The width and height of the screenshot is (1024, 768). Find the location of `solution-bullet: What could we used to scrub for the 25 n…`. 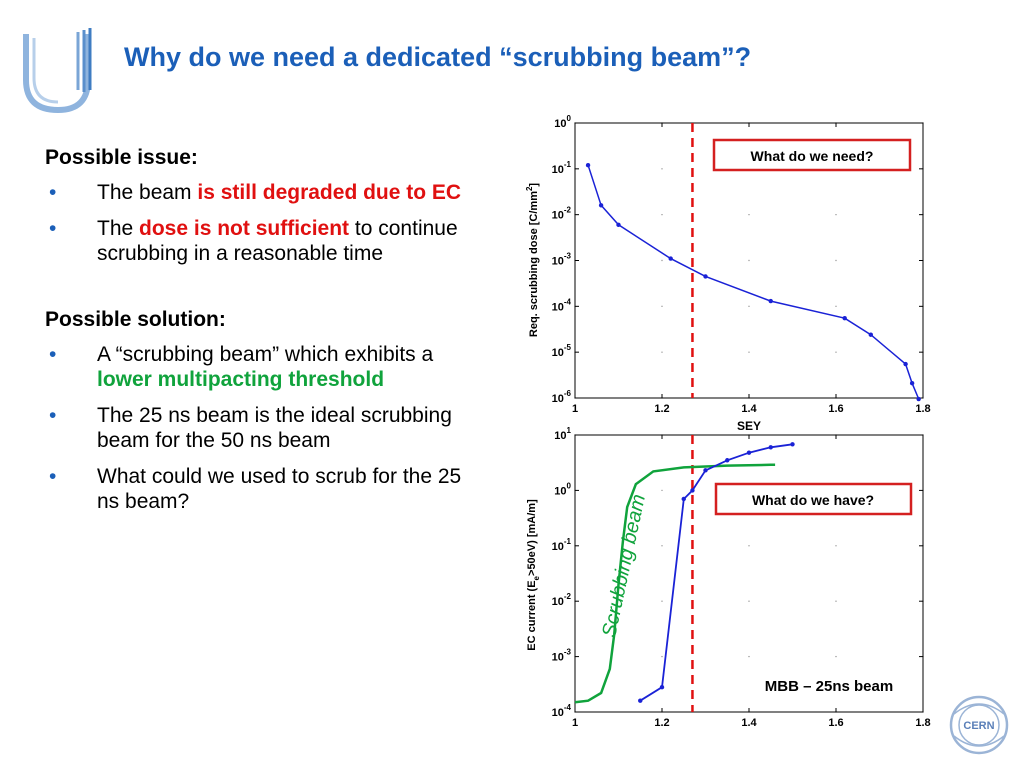

solution-bullet: What could we used to scrub for the 25 n… is located at coordinates (260, 489).